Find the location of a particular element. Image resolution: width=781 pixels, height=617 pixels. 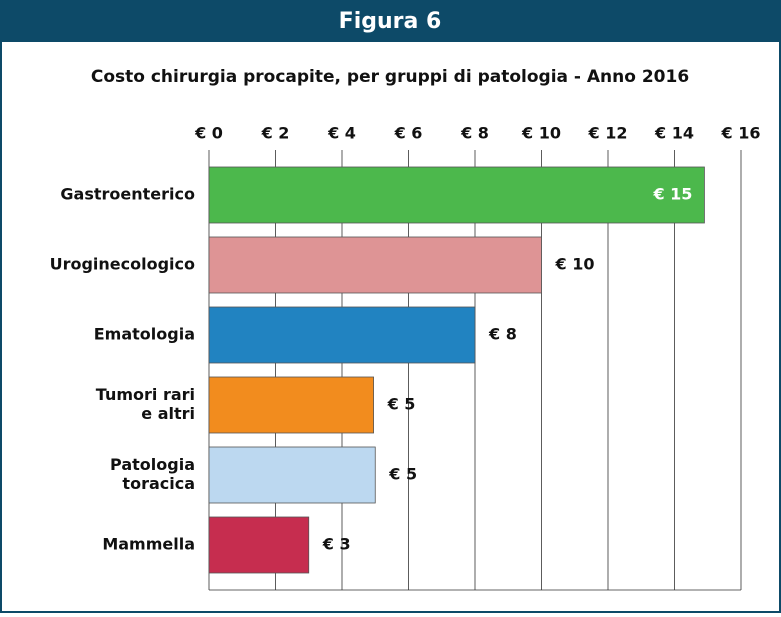

y-tick-label: e altri is located at coordinates (168, 413).